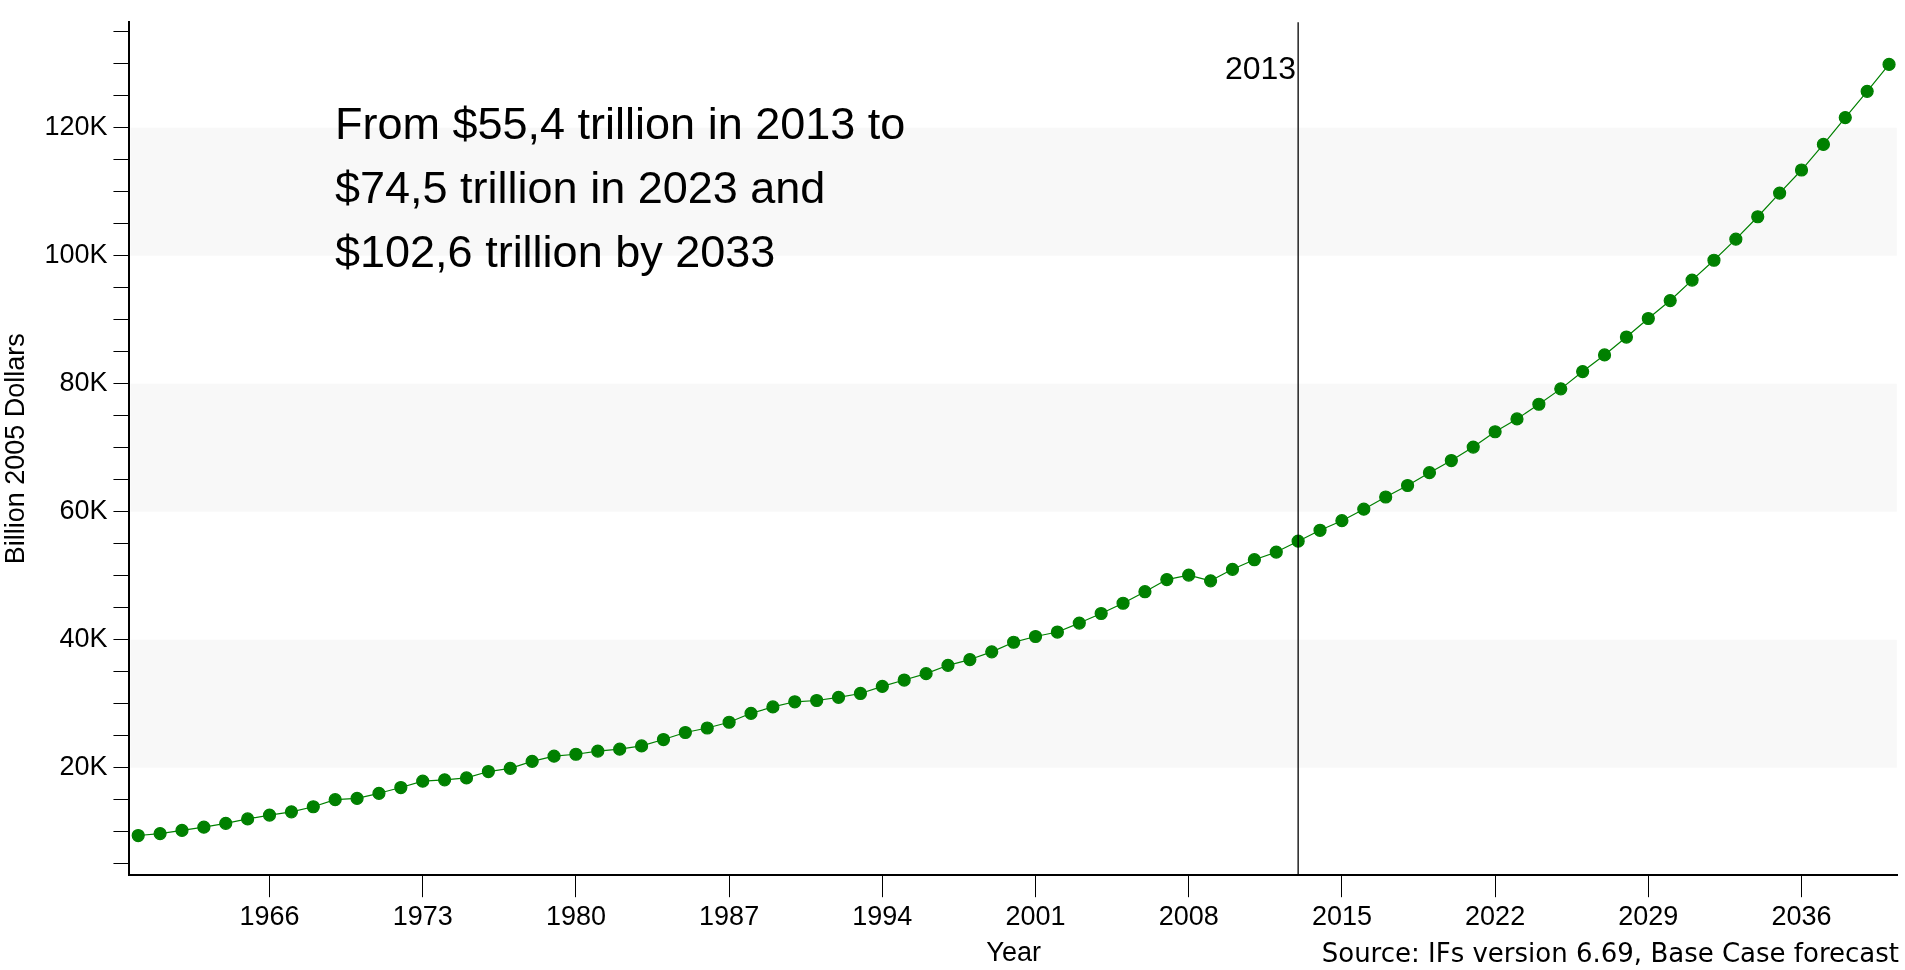 The height and width of the screenshot is (970, 1905). Describe the element at coordinates (76, 254) in the screenshot. I see `y-tick-label: 100K` at that location.